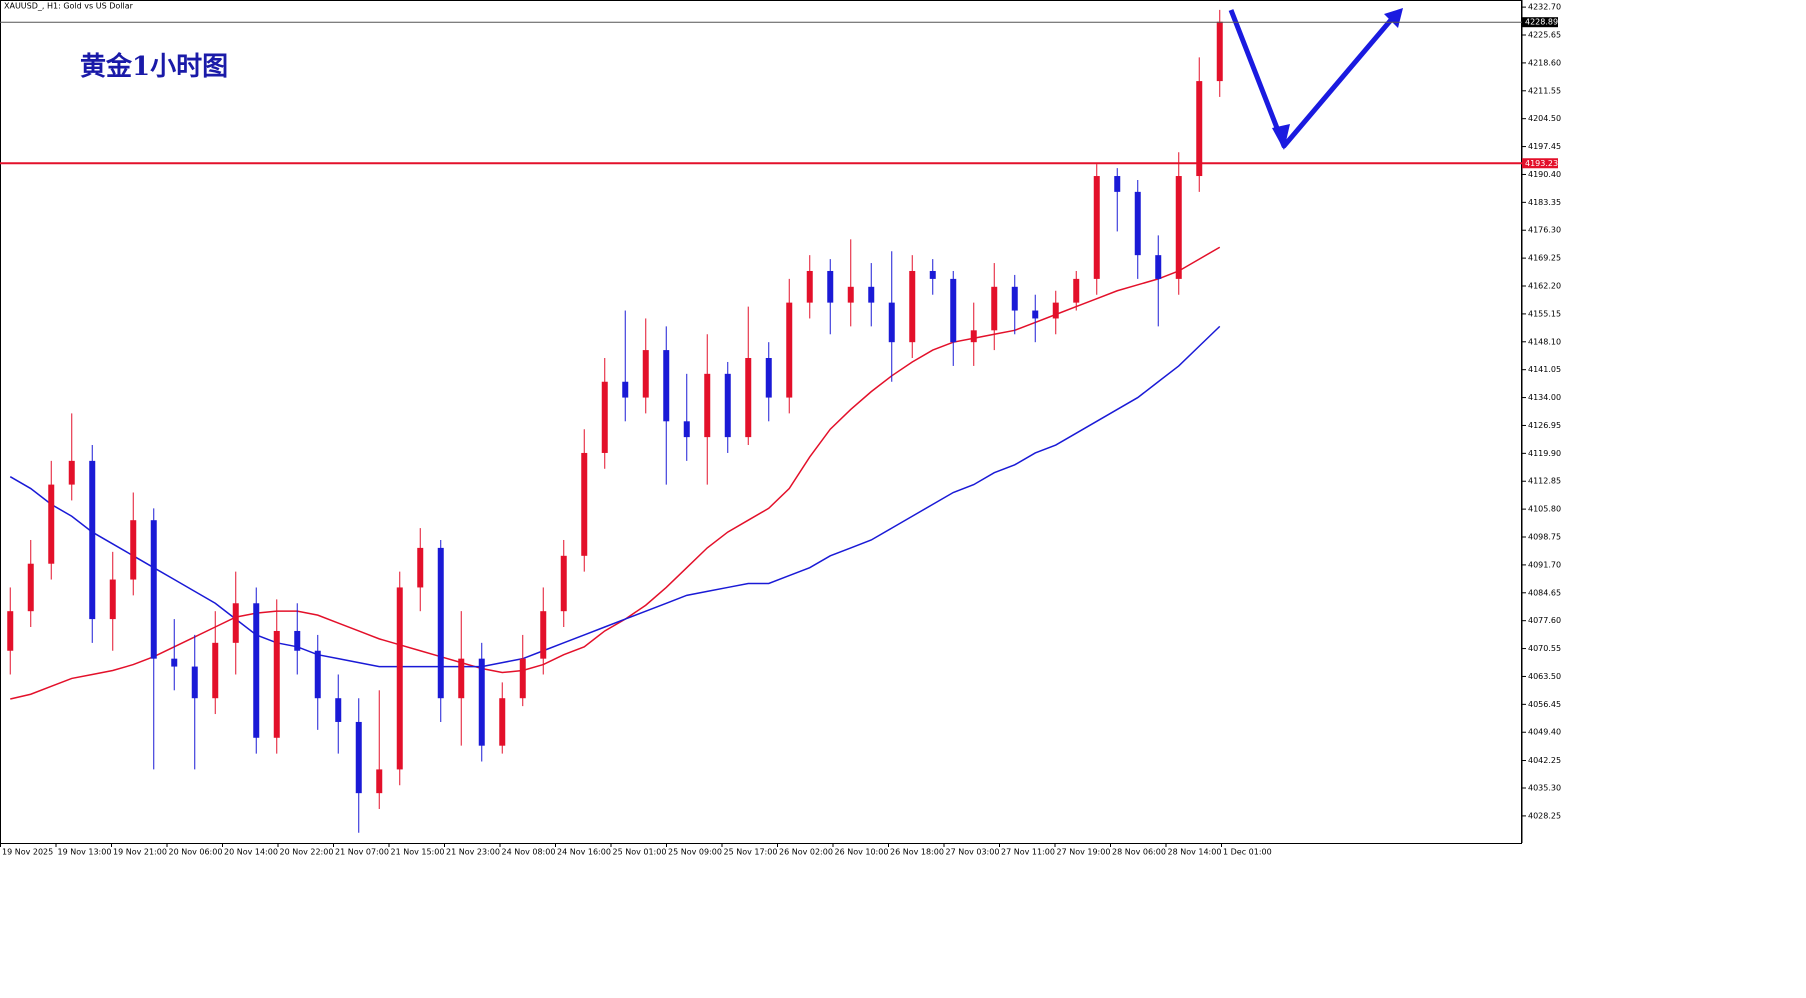 The image size is (1806, 998). Describe the element at coordinates (69, 6) in the screenshot. I see `chart-header: XAUUSD_, H1: Gold vs US Dollar` at that location.